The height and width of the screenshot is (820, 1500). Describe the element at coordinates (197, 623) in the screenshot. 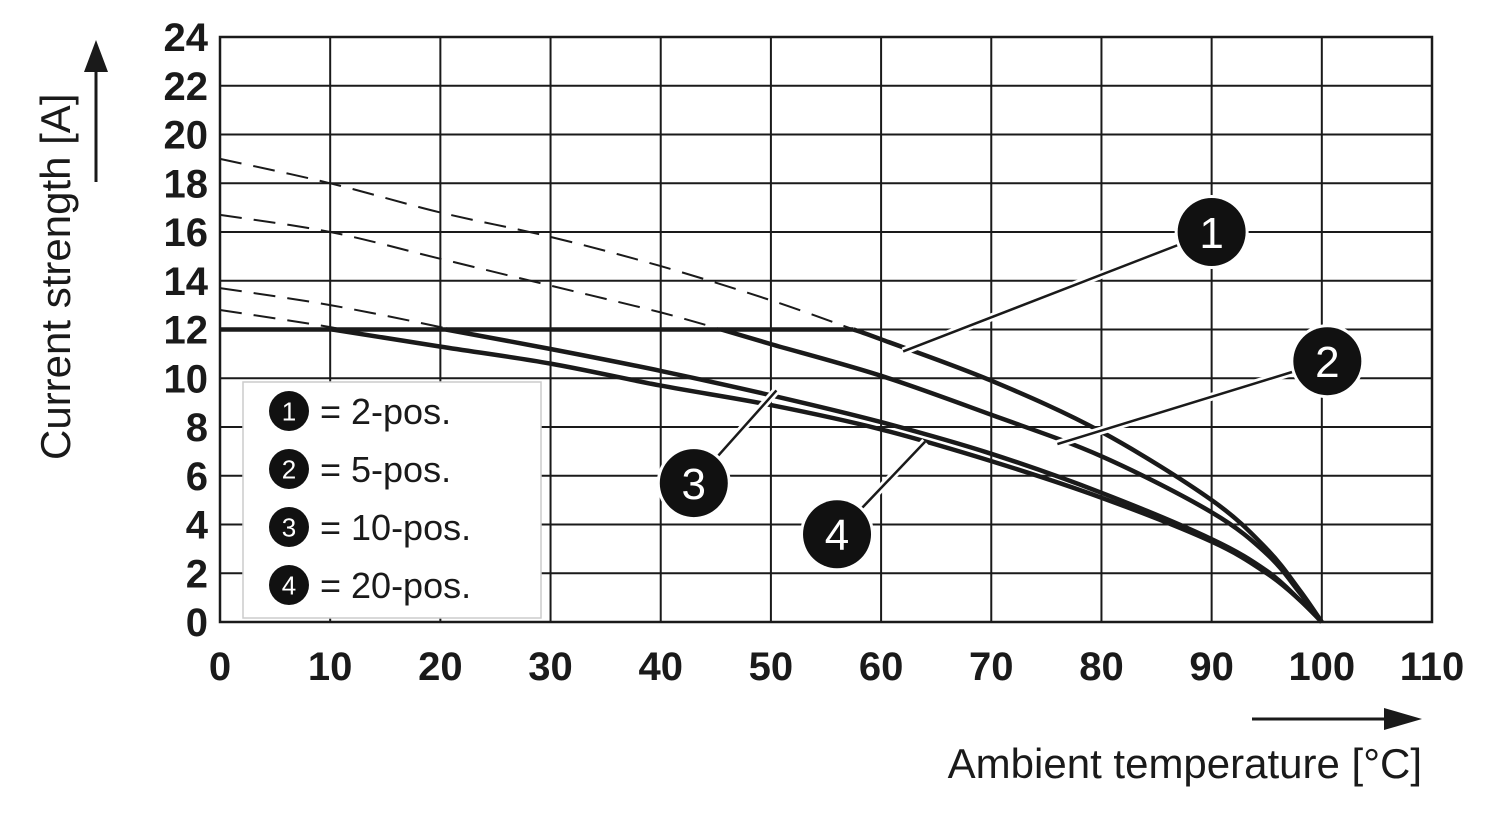

I see `y-tick-label: 0` at that location.